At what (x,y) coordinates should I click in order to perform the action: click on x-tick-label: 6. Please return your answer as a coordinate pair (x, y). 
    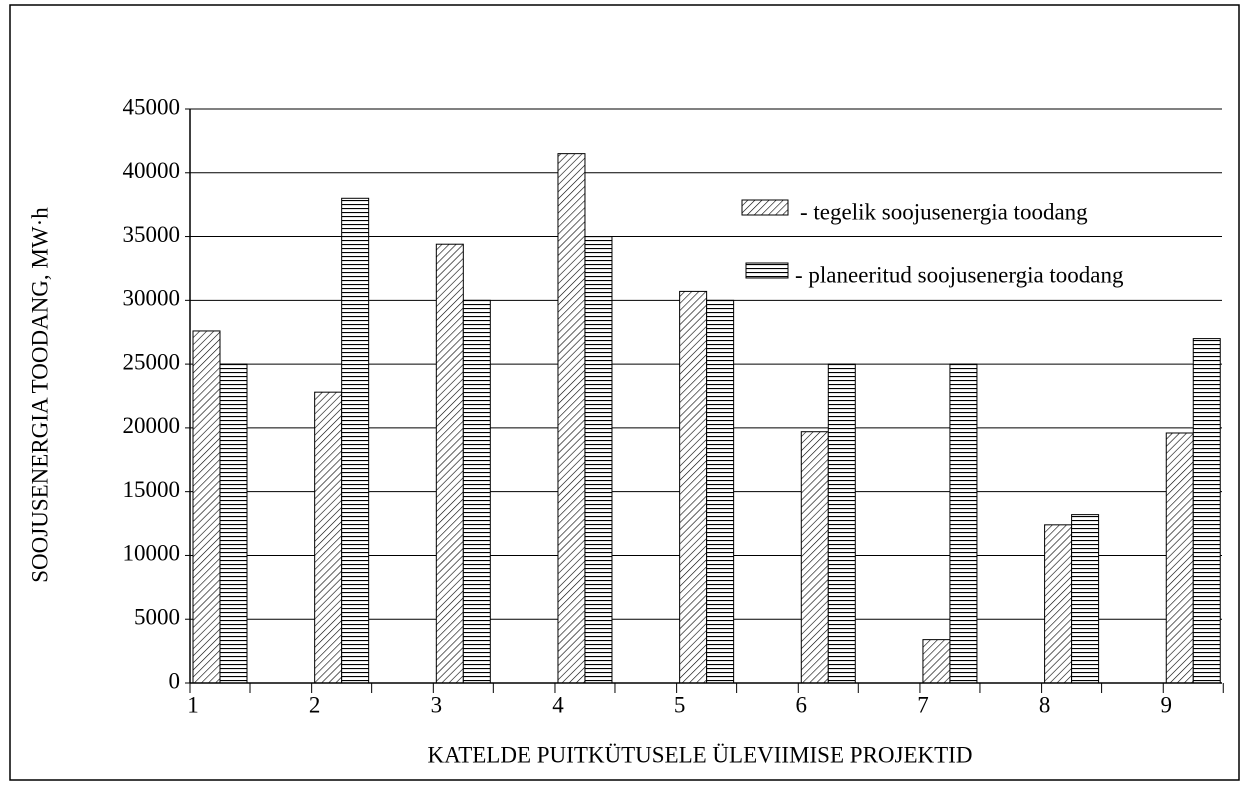
    Looking at the image, I should click on (802, 704).